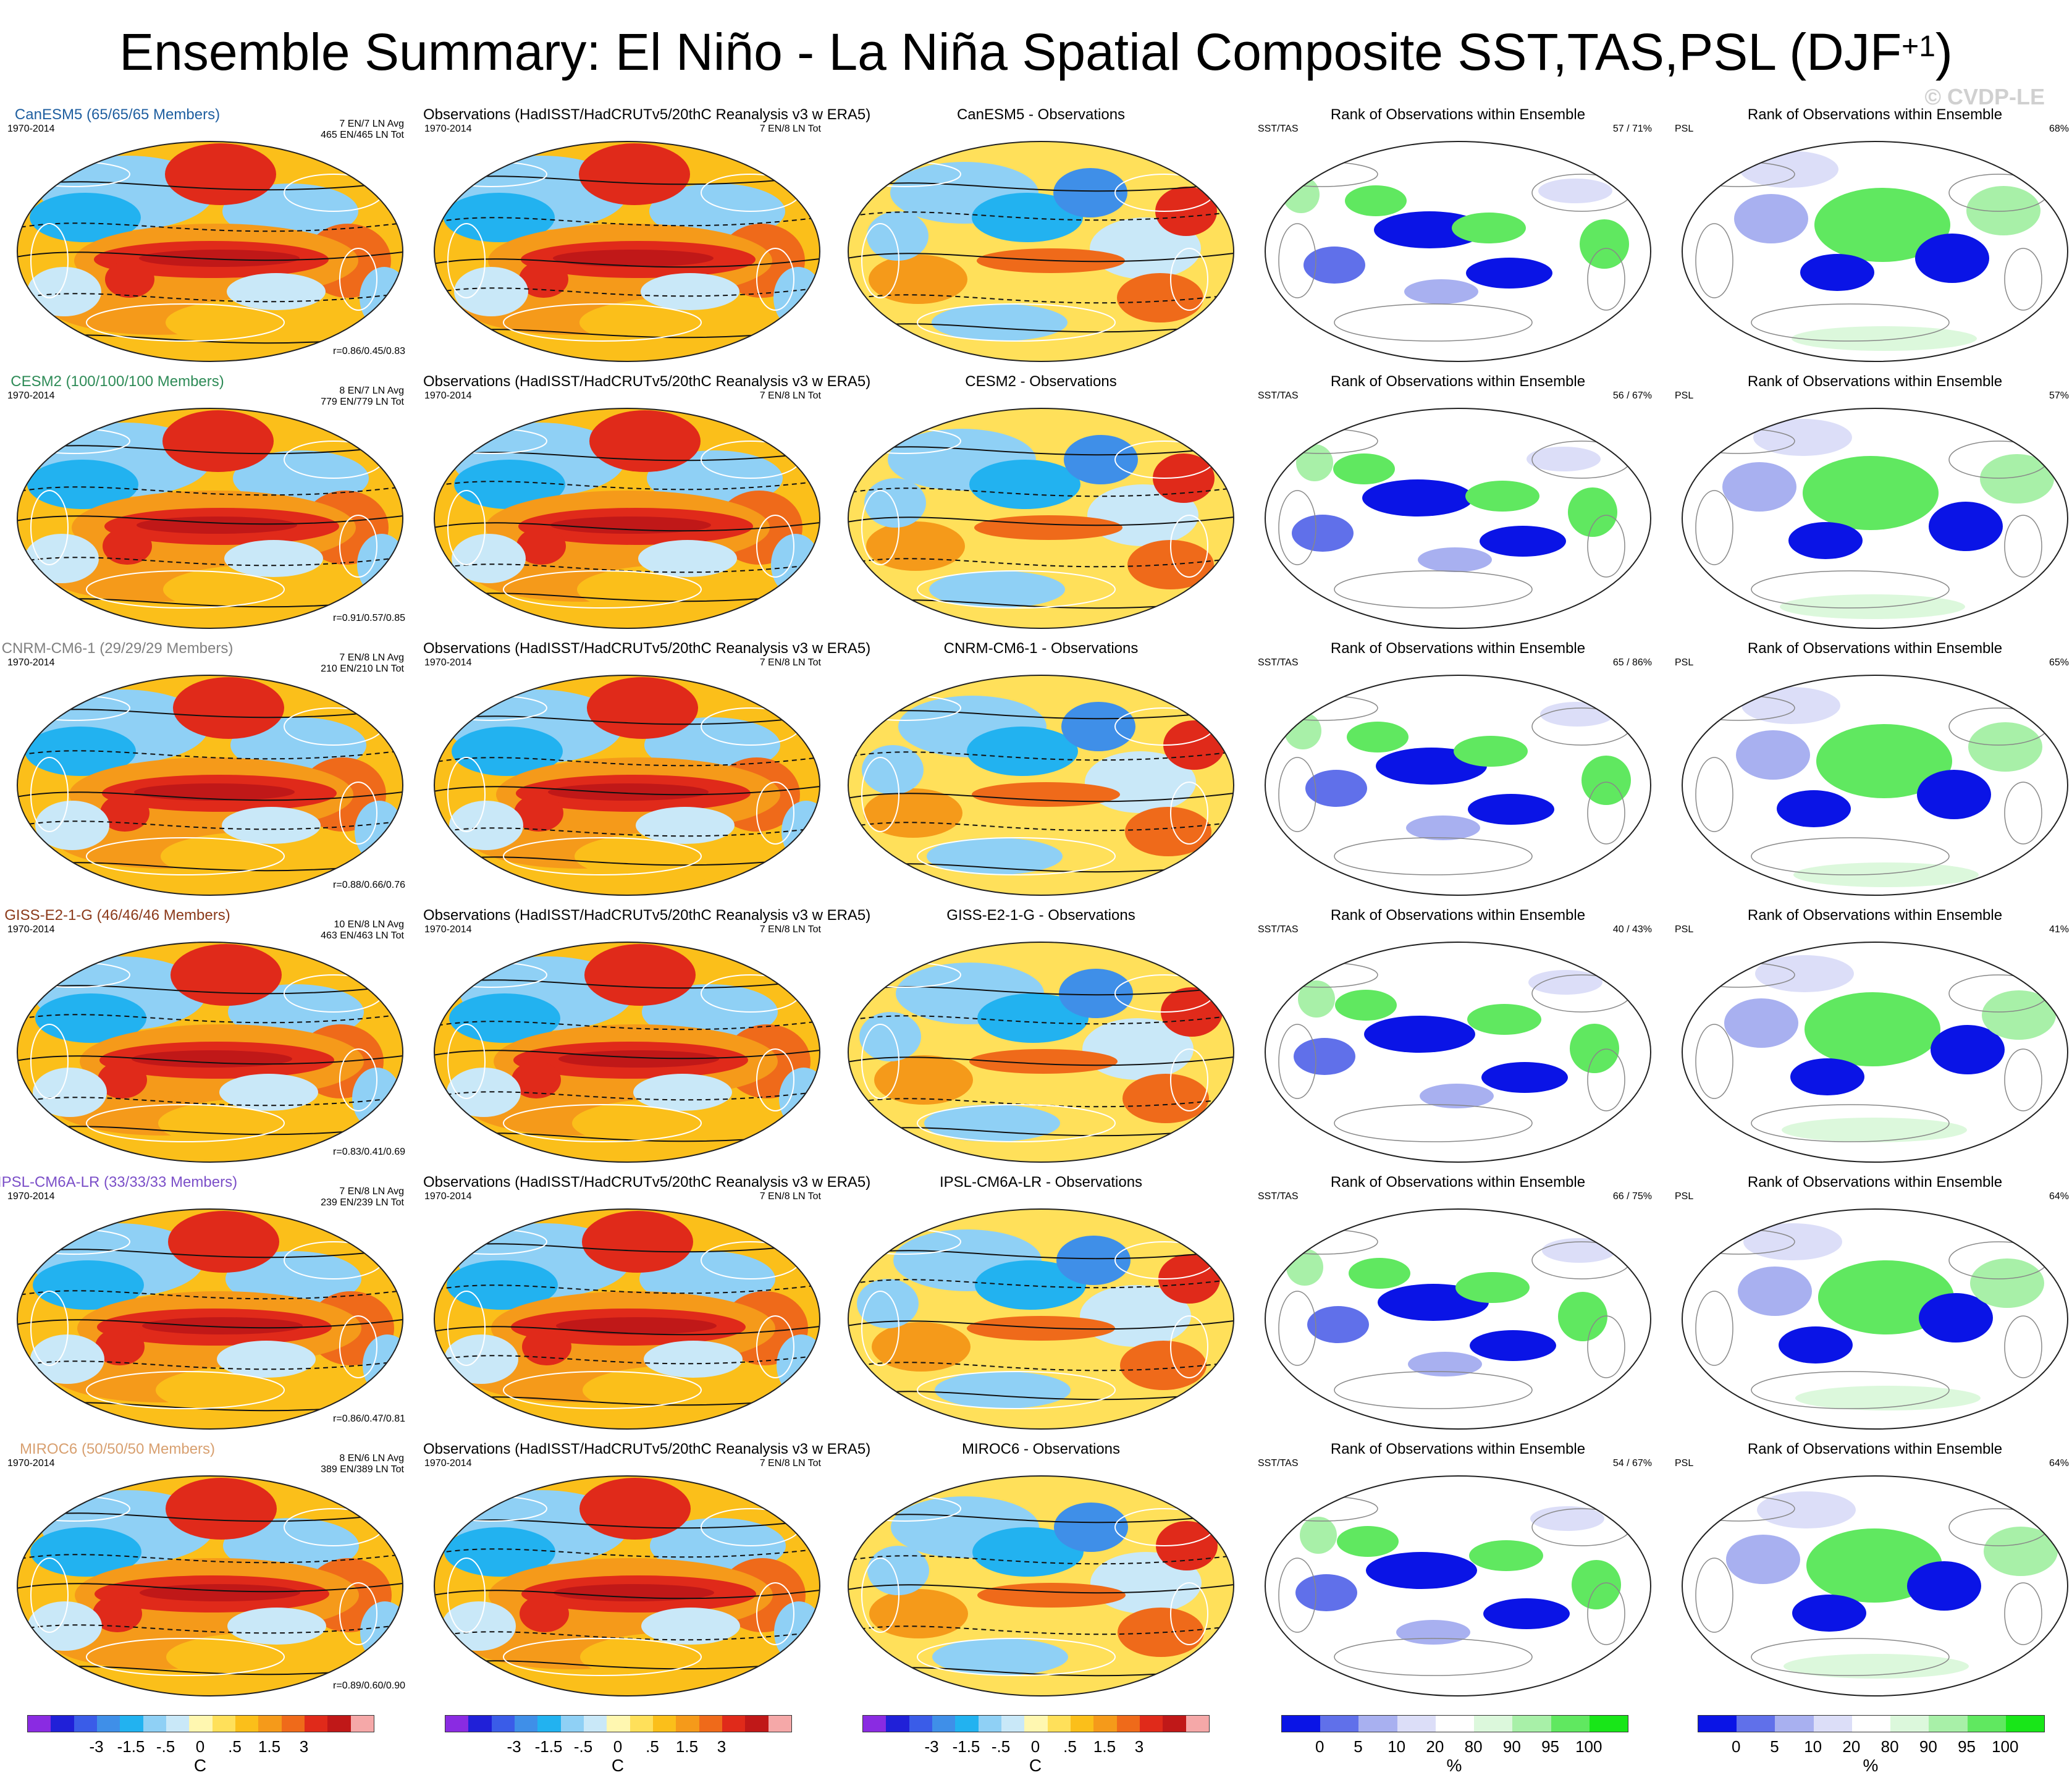 The image size is (2072, 1783). I want to click on colorbar-tick: 10, so click(1397, 1746).